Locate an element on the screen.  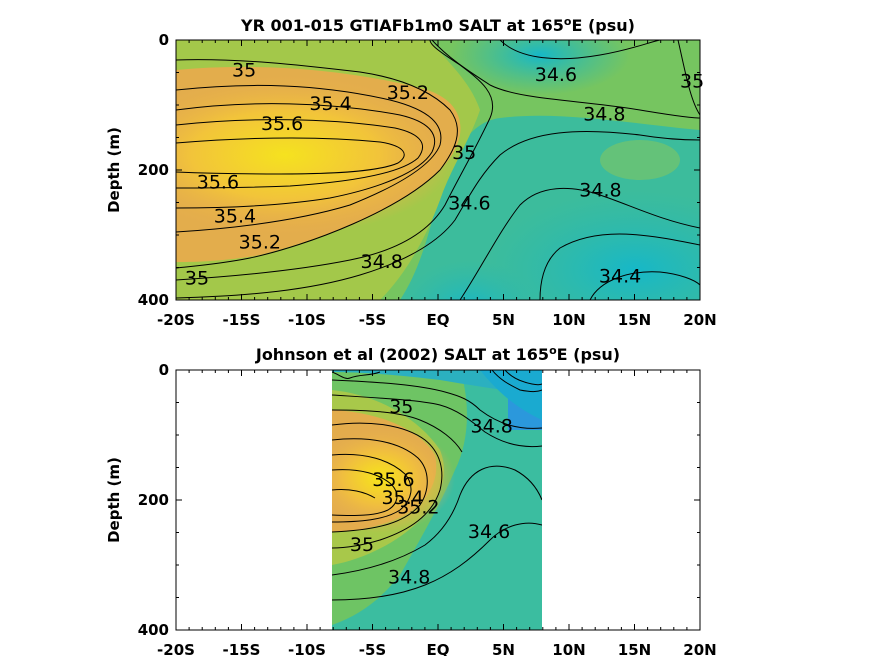
top-x-tick-labels: -20S -15S -10S -5S EQ 5N 10N 15N 20N is located at coordinates (437, 320).